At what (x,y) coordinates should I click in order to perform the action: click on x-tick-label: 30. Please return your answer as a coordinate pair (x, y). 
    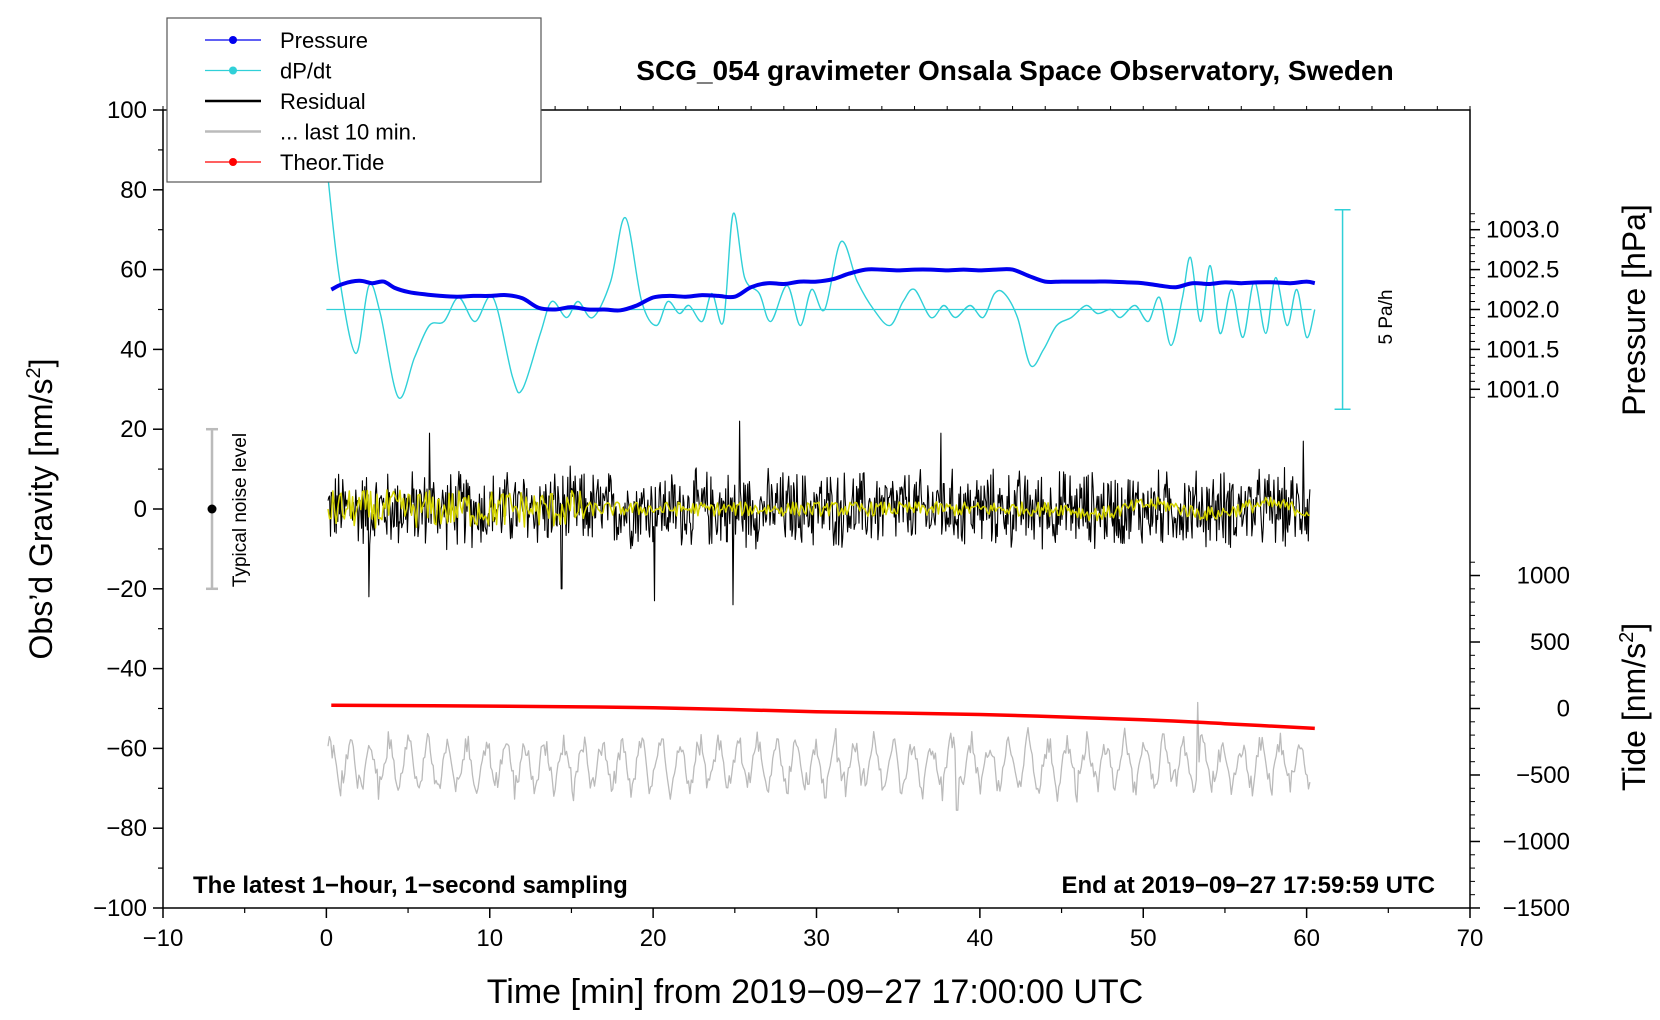
    Looking at the image, I should click on (816, 938).